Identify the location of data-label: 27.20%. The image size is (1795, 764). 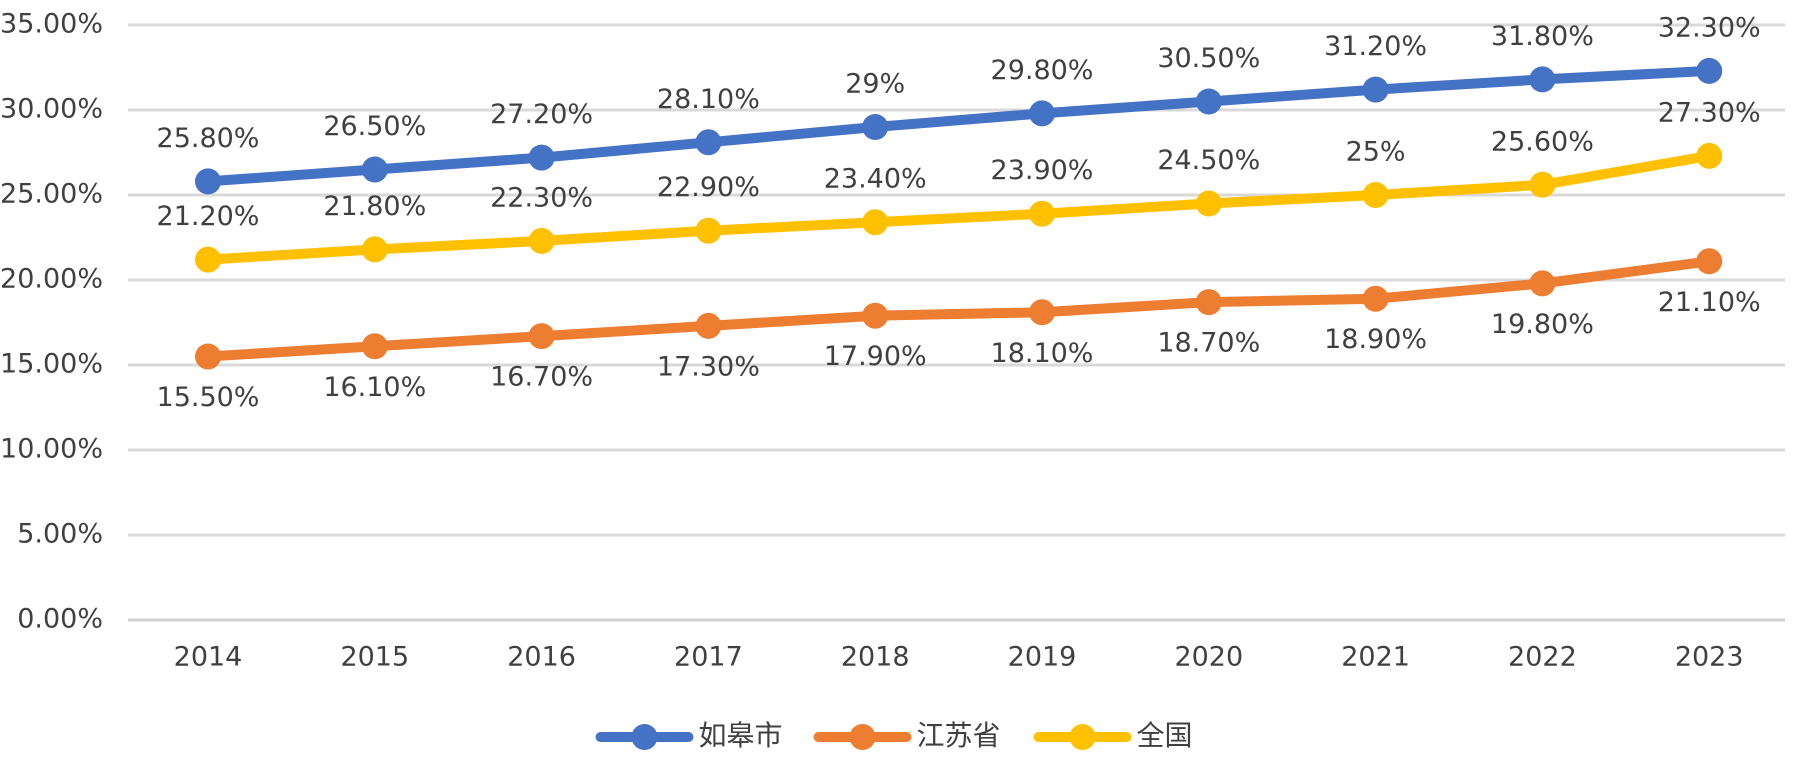
(541, 114).